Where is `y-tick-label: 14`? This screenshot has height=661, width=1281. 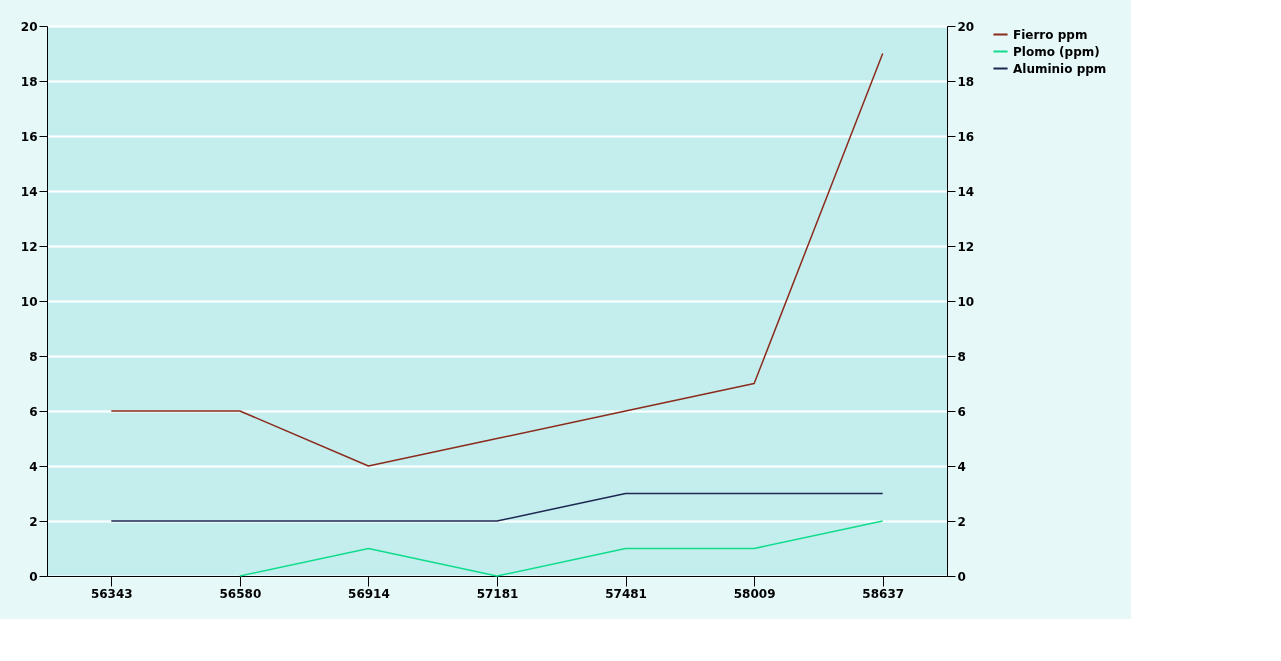 y-tick-label: 14 is located at coordinates (29, 191).